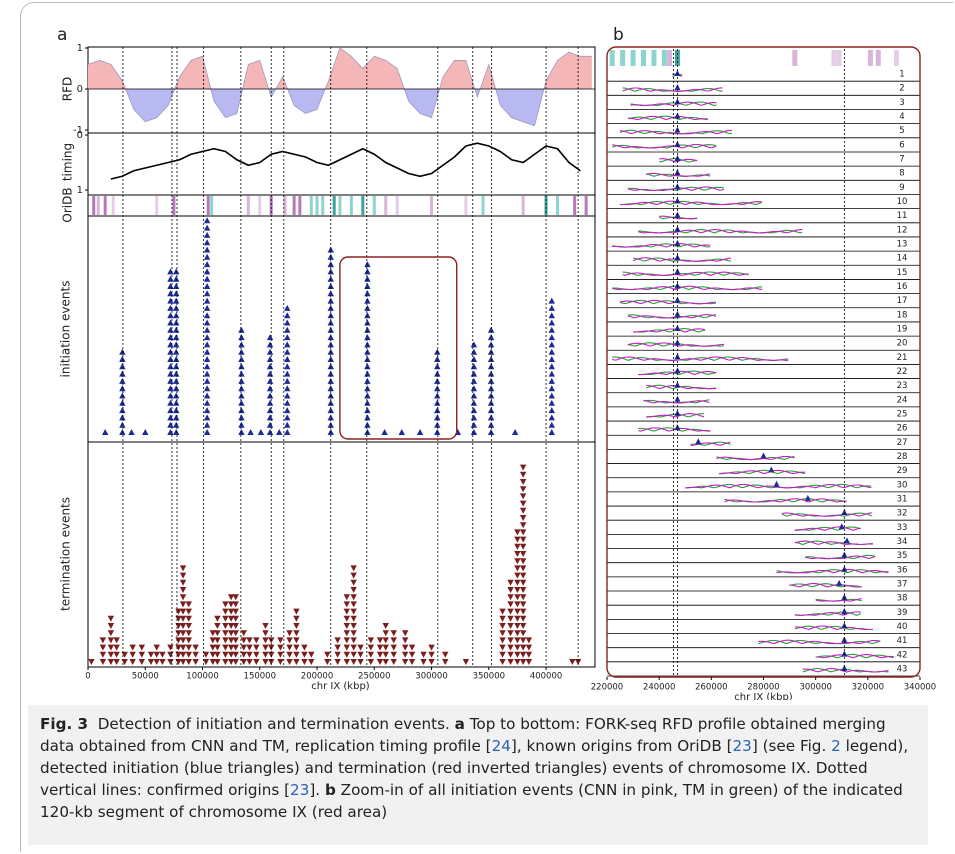 This screenshot has height=854, width=955. I want to click on row-label: 19, so click(902, 330).